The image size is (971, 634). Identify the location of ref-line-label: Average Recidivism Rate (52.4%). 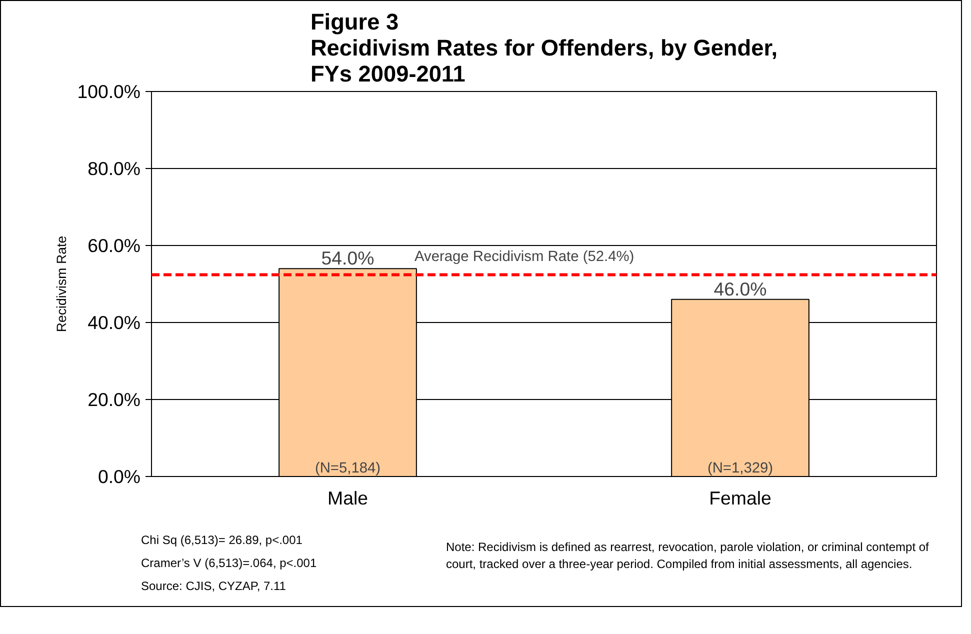
(524, 257).